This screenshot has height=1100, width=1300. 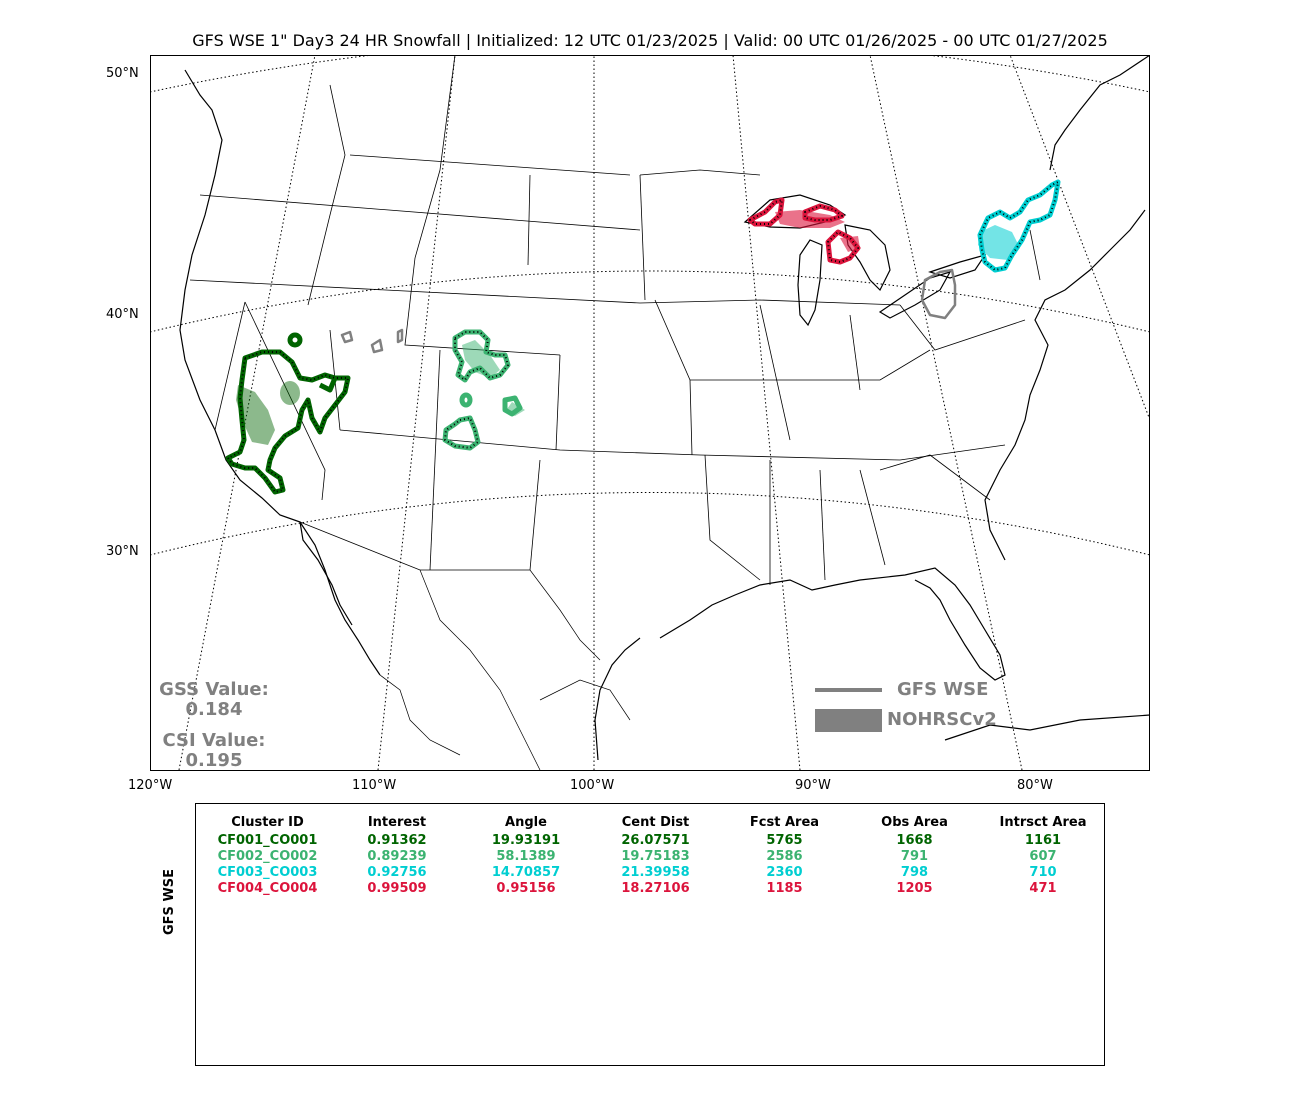 What do you see at coordinates (397, 822) in the screenshot?
I see `header-interest: Interest` at bounding box center [397, 822].